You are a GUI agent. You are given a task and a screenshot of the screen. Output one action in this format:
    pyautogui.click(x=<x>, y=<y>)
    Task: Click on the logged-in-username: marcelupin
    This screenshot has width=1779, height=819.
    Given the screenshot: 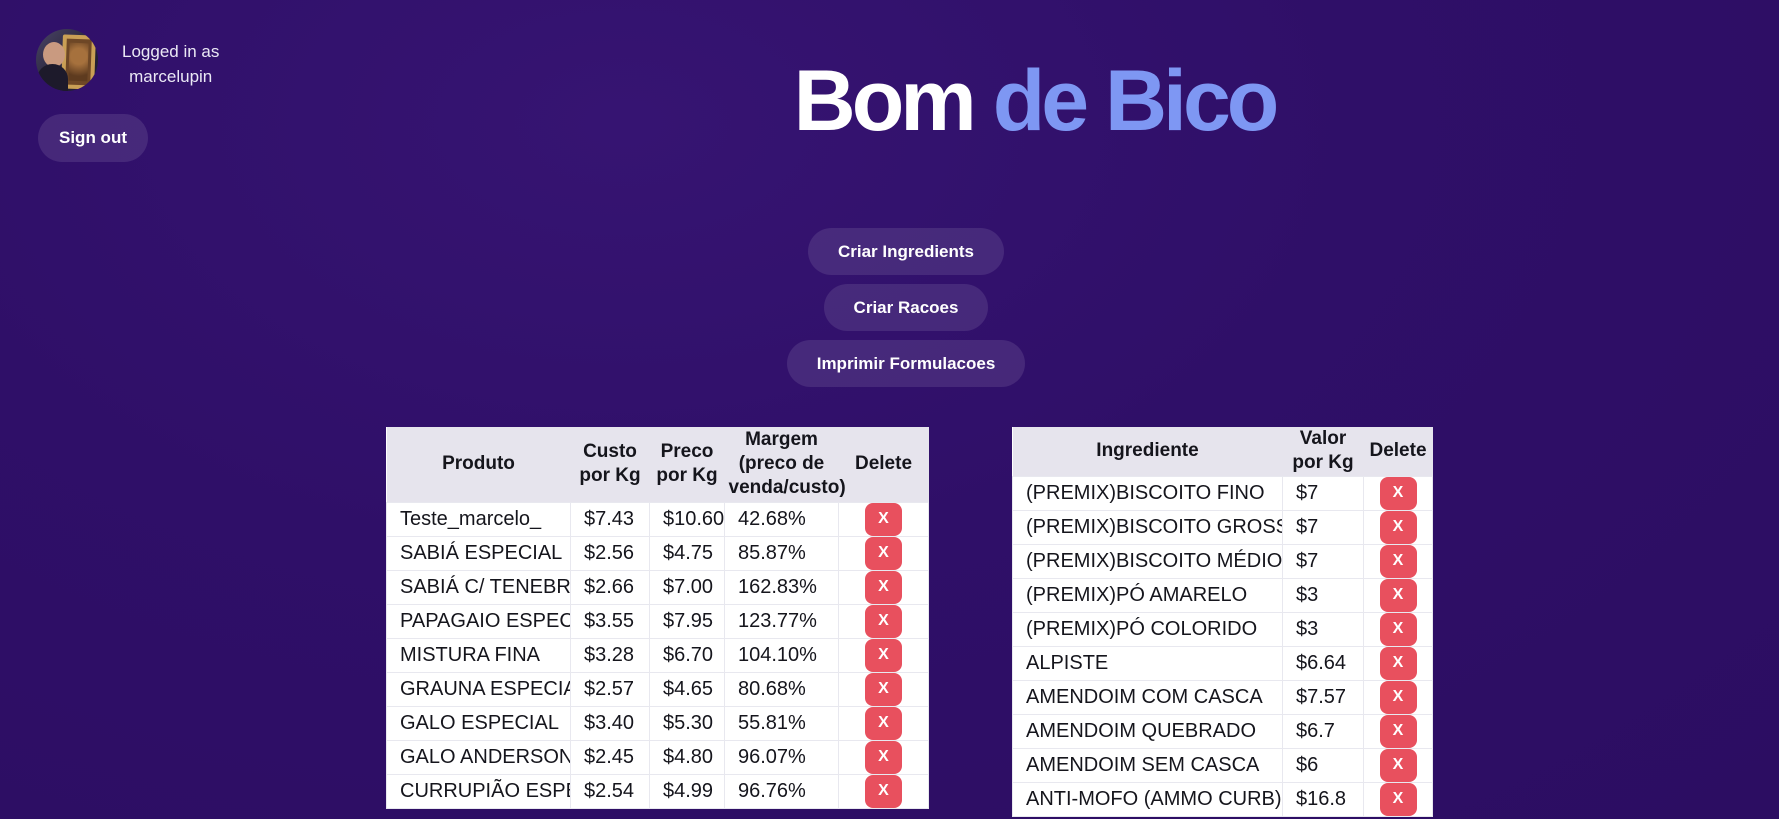 What is the action you would take?
    pyautogui.click(x=171, y=76)
    